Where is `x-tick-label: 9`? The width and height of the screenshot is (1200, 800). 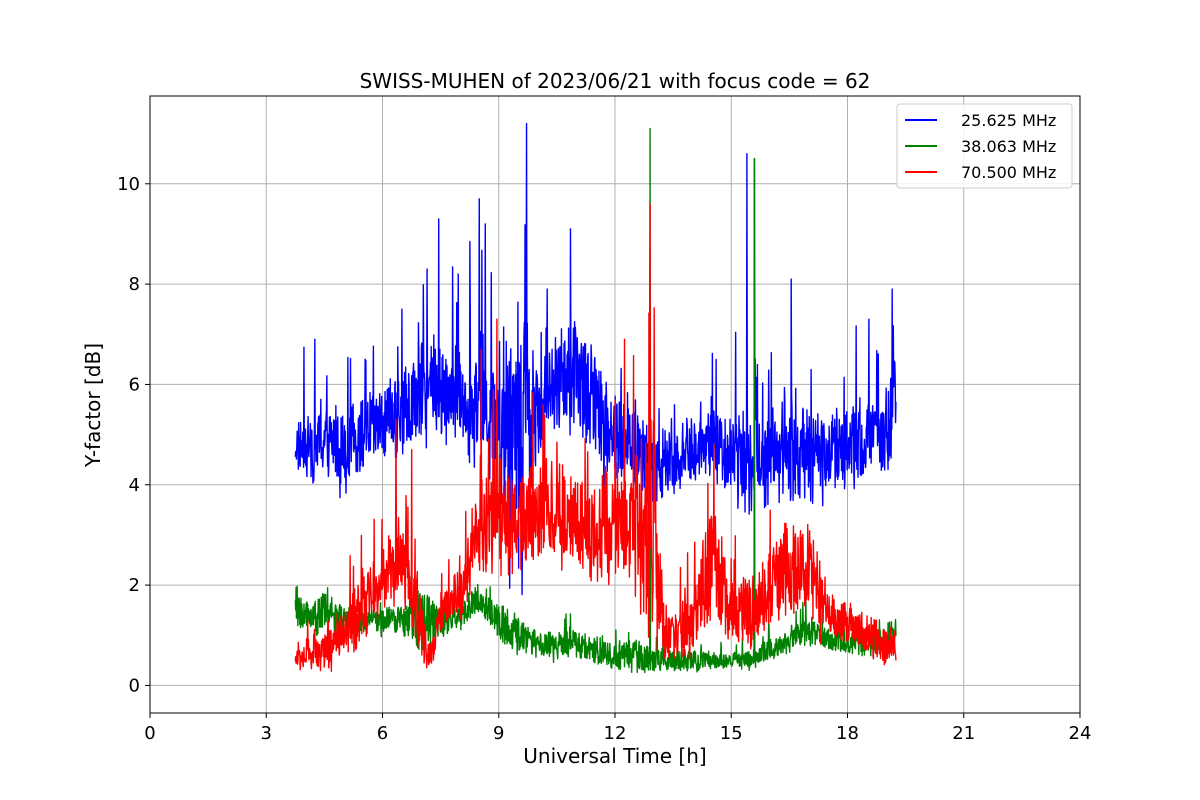
x-tick-label: 9 is located at coordinates (498, 733).